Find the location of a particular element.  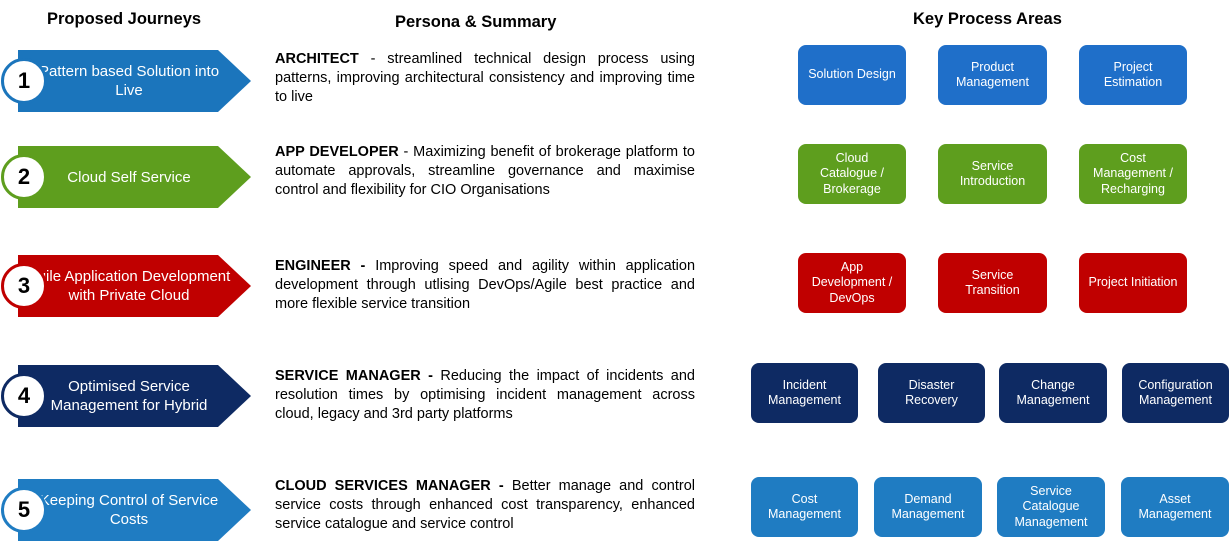

process-area-label: Product Management is located at coordinates (992, 74).